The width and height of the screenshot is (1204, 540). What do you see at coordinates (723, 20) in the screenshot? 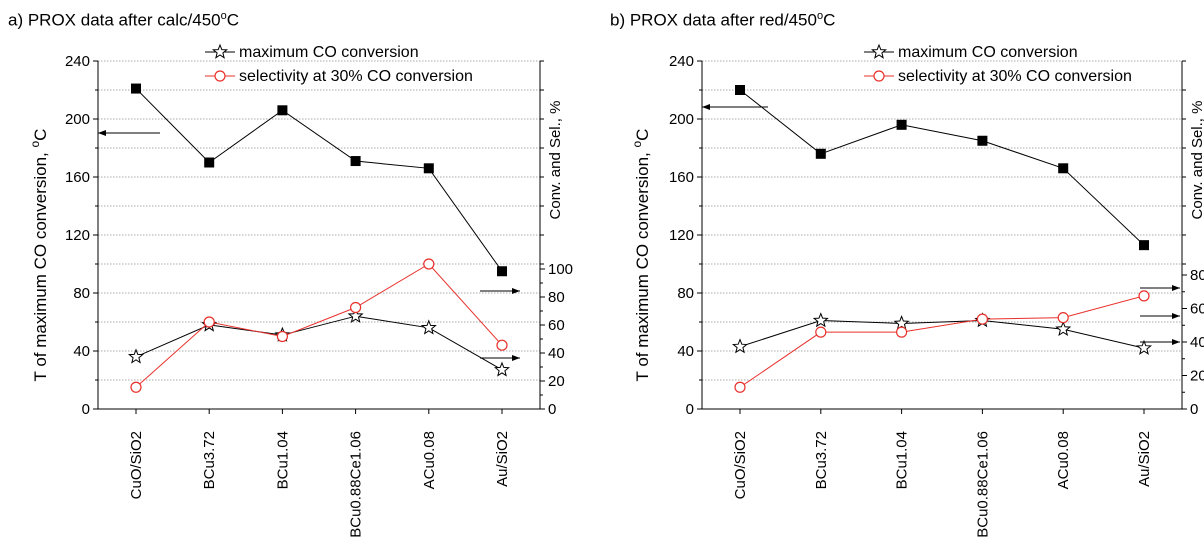
I see `chart-title: b) PROX data after red/450oC` at bounding box center [723, 20].